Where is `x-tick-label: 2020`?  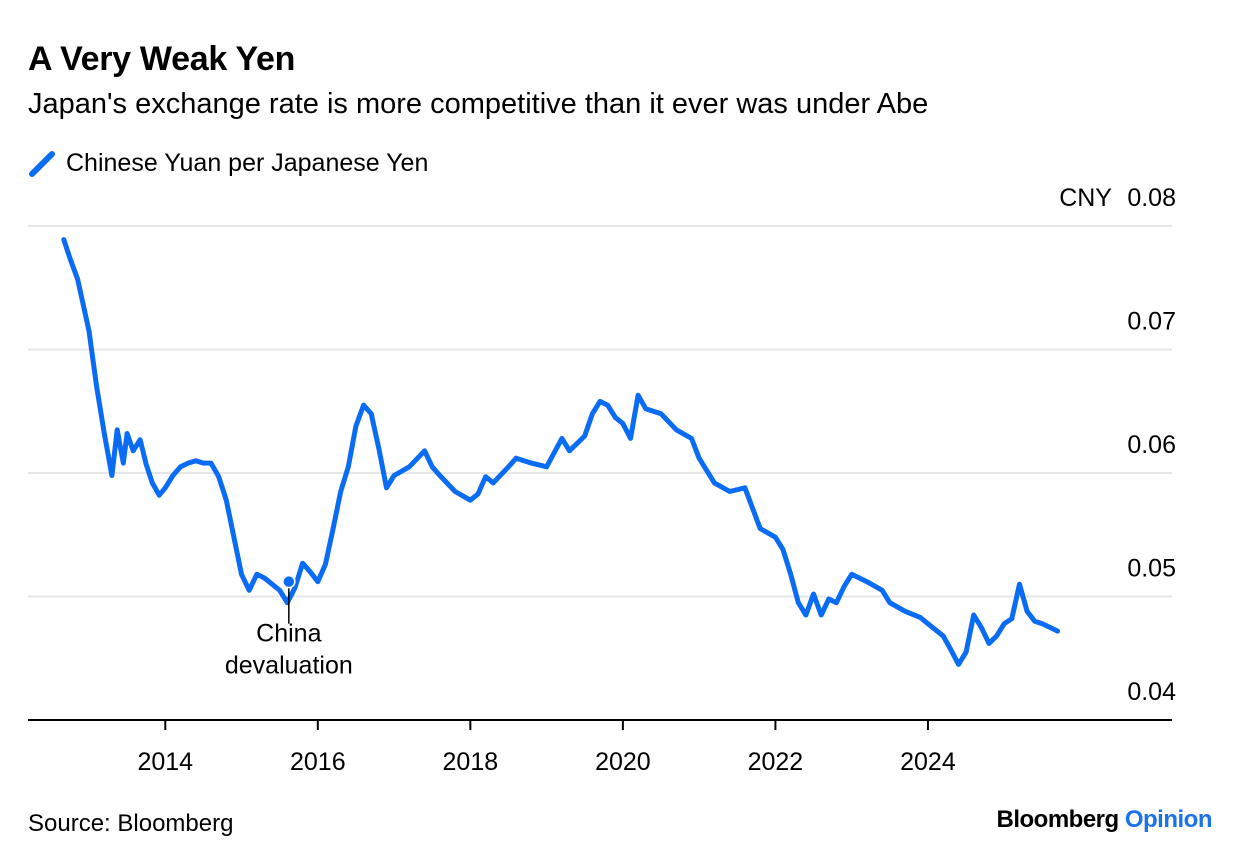 x-tick-label: 2020 is located at coordinates (623, 762).